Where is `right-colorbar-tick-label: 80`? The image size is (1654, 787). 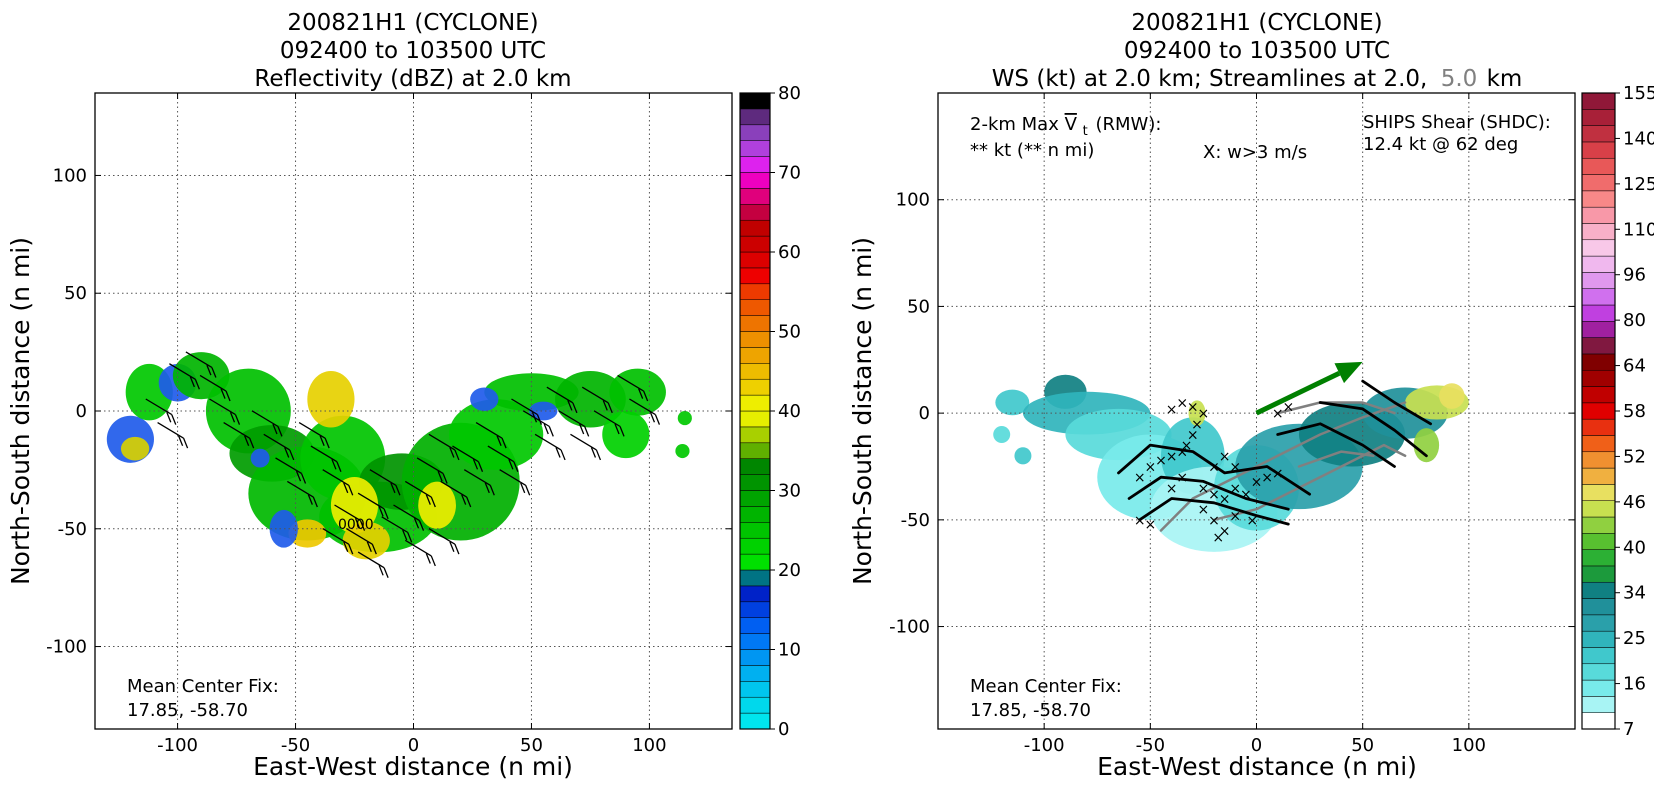 right-colorbar-tick-label: 80 is located at coordinates (1634, 320).